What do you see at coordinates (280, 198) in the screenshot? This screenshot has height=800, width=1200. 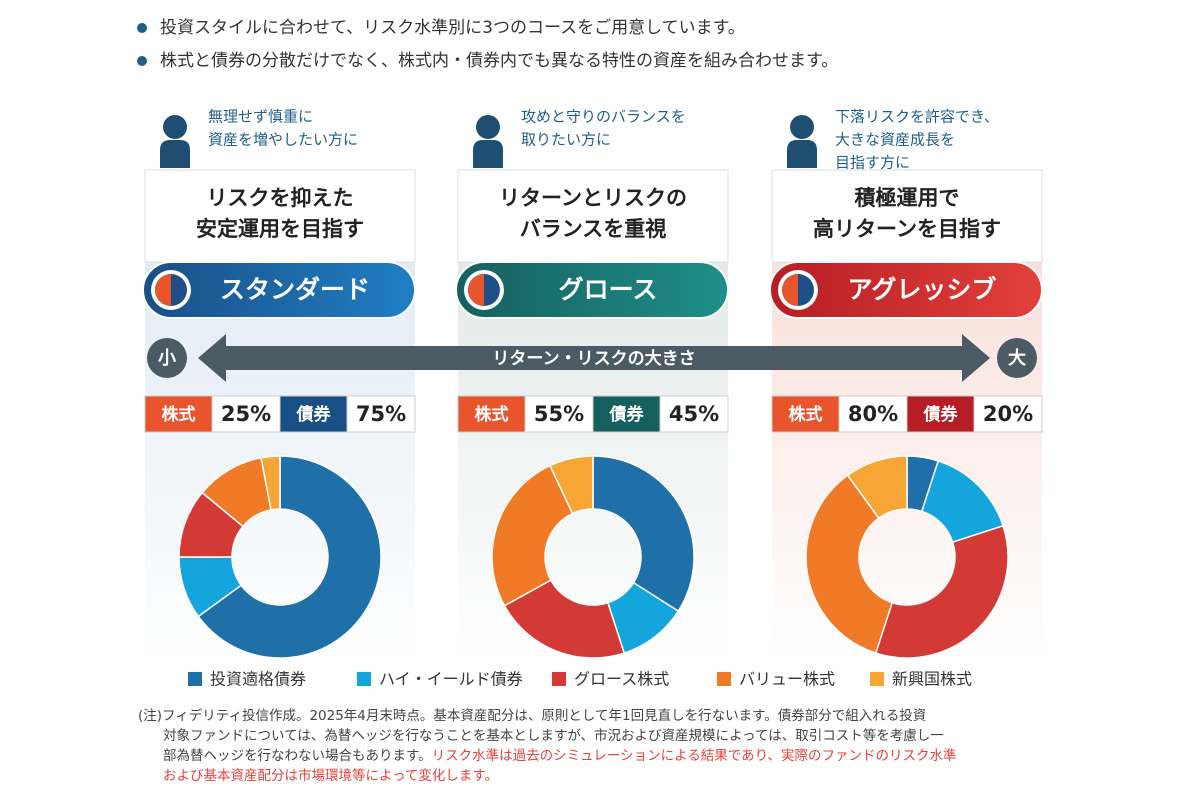 I see `course-title: リスクを抑えた` at bounding box center [280, 198].